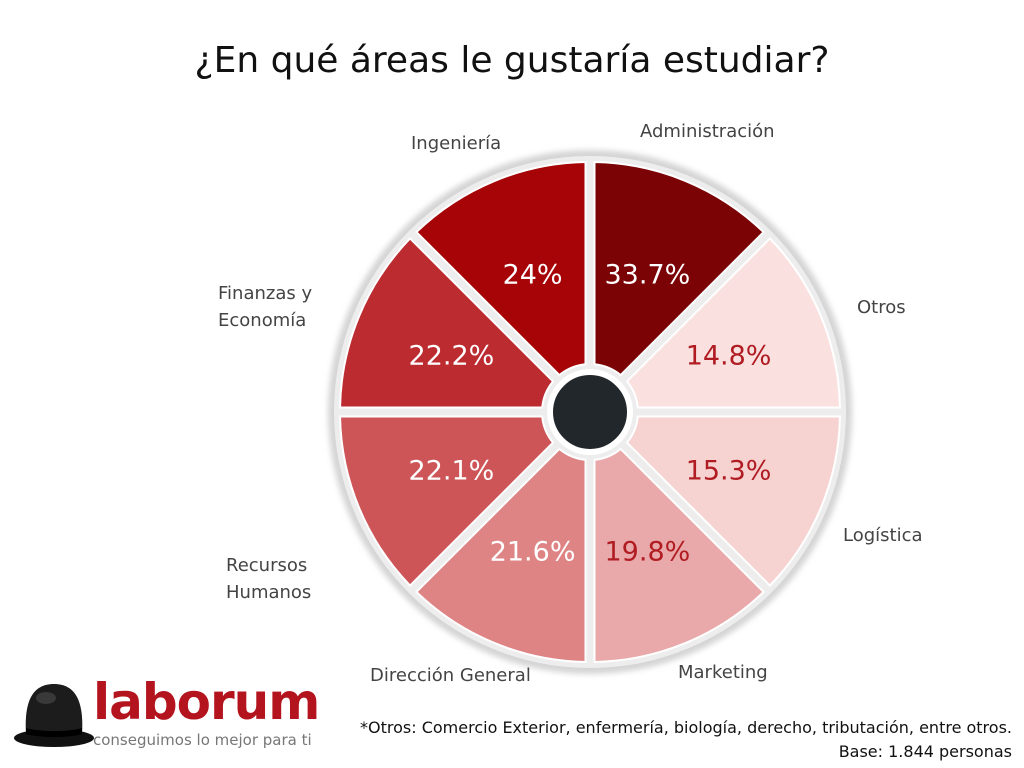  I want to click on pie-slice-otros, so click(733, 323).